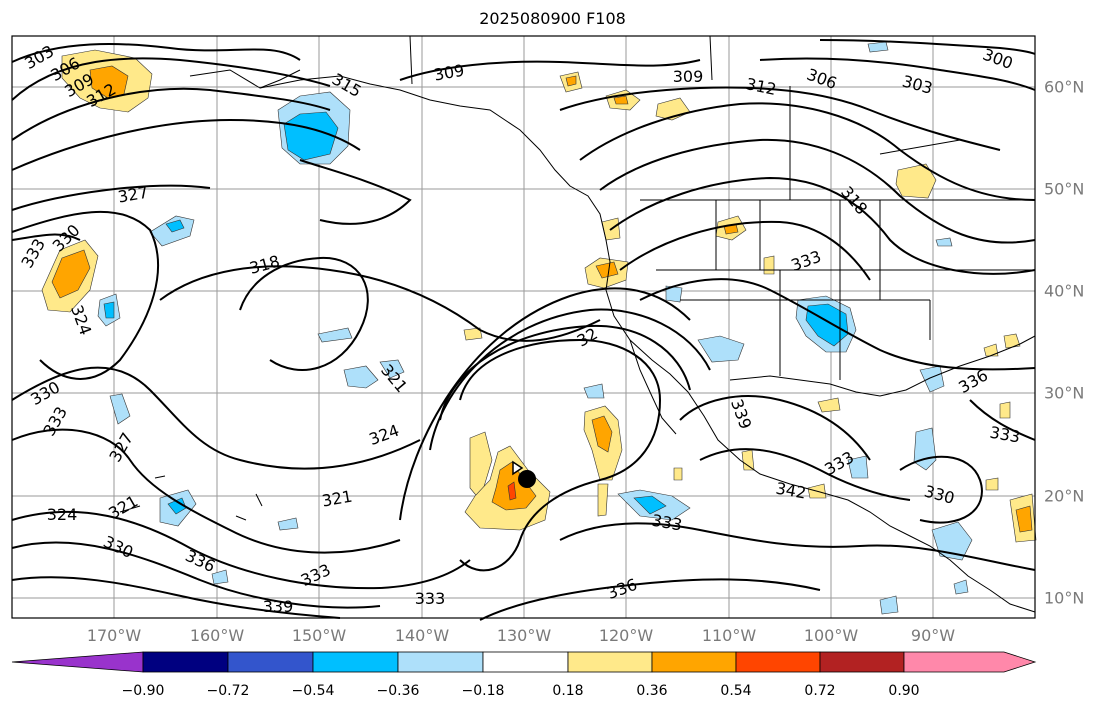 This screenshot has height=712, width=1105. I want to click on lat-label: 10°N, so click(1064, 598).